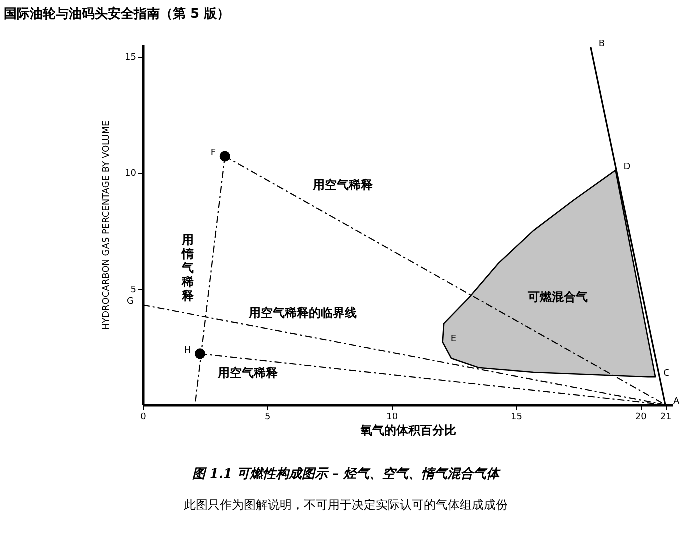 The width and height of the screenshot is (692, 547). I want to click on annotation: 用惰气稀释, so click(188, 268).